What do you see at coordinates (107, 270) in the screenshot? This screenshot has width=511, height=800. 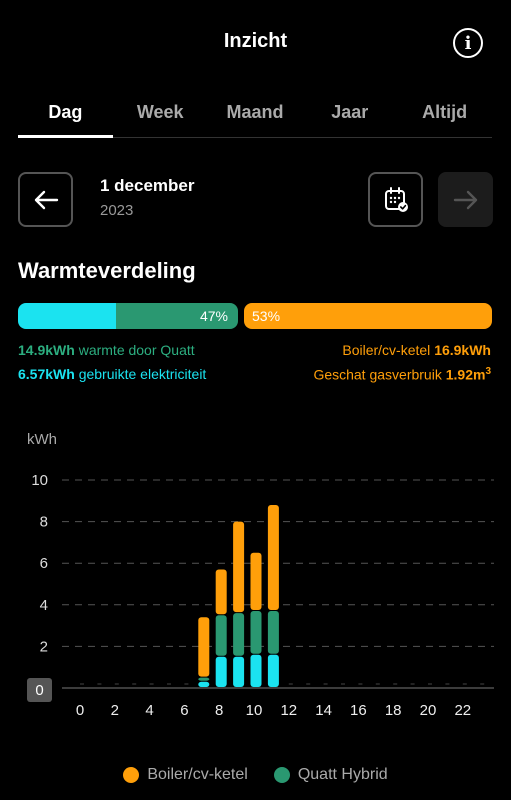 I see `section-title: Warmteverdeling` at bounding box center [107, 270].